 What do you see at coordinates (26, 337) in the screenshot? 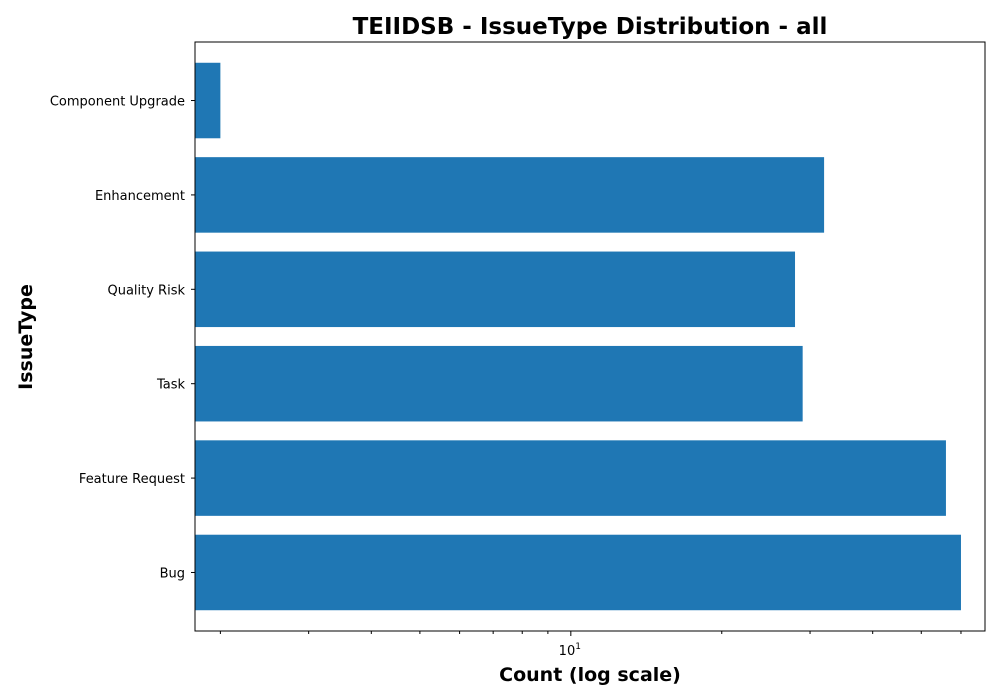
I see `y-axis-label: IssueType` at bounding box center [26, 337].